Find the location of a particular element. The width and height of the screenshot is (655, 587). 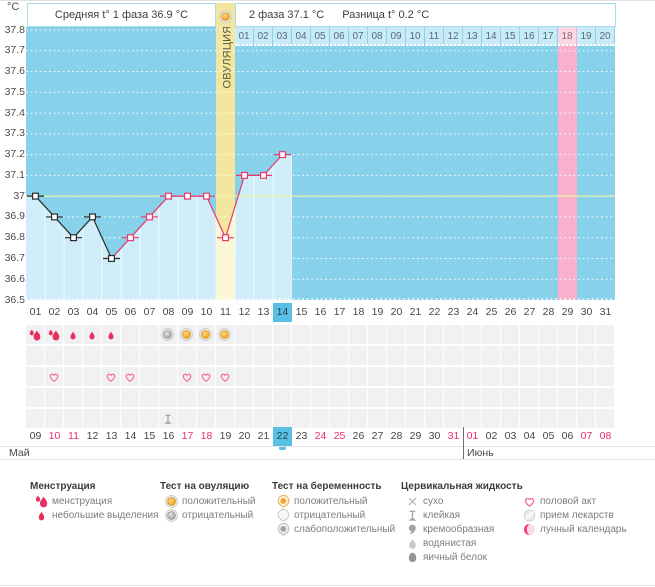

calendar-date-label: 19 is located at coordinates (225, 436).